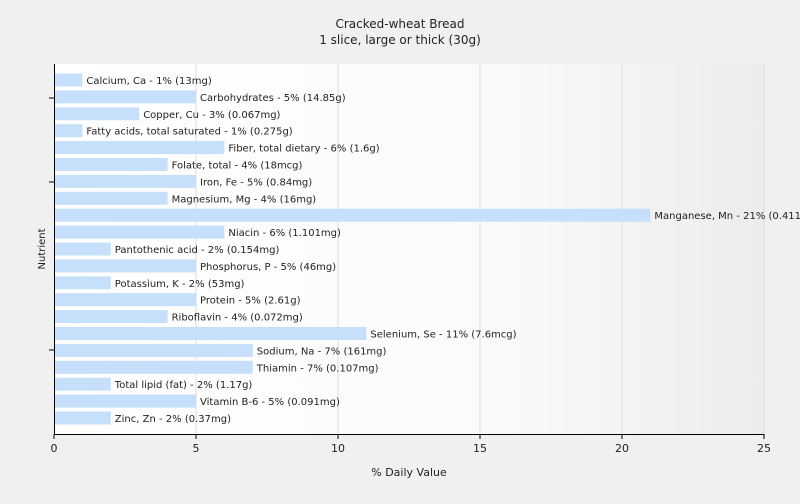 The width and height of the screenshot is (800, 504). What do you see at coordinates (173, 419) in the screenshot?
I see `bar-label: Zinc, Zn - 2% (0.37mg)` at bounding box center [173, 419].